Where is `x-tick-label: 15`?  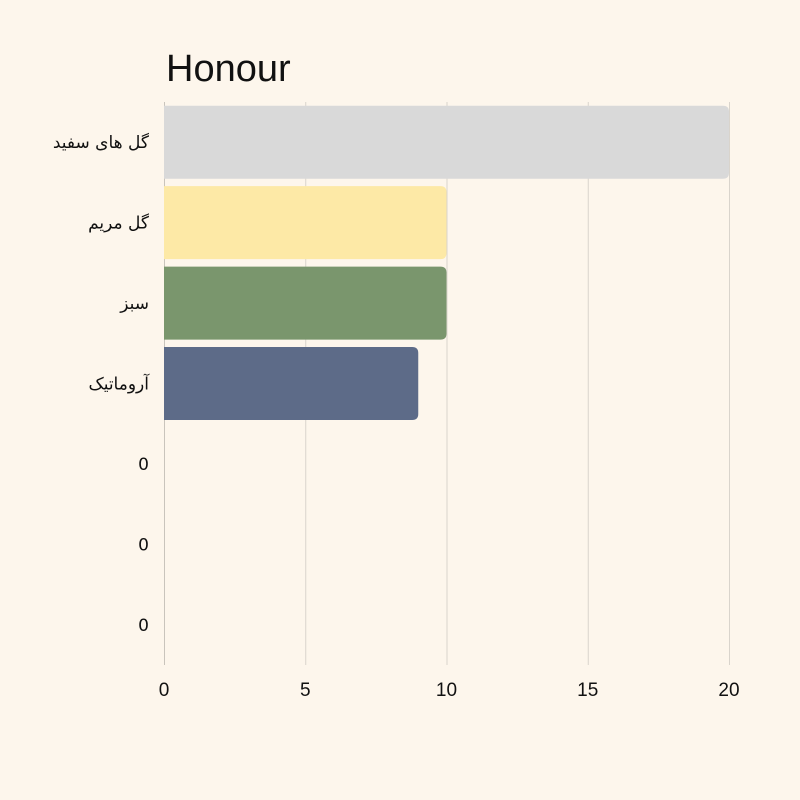 x-tick-label: 15 is located at coordinates (587, 690).